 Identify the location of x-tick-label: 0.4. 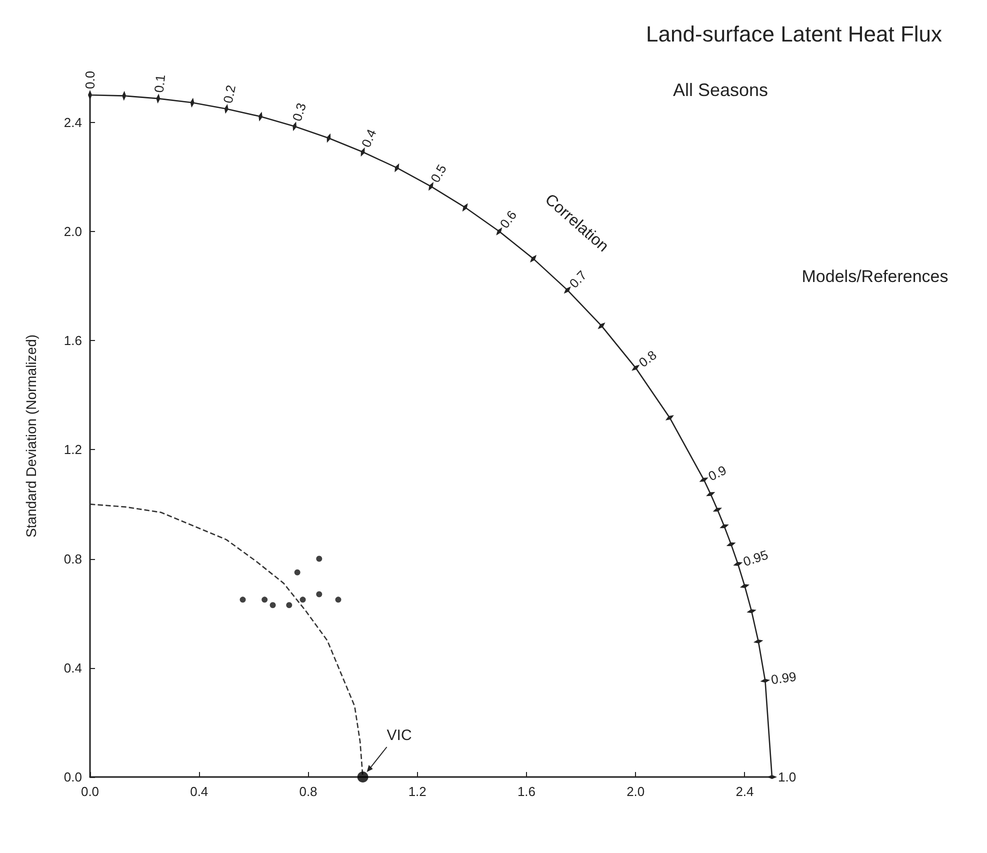
(199, 791).